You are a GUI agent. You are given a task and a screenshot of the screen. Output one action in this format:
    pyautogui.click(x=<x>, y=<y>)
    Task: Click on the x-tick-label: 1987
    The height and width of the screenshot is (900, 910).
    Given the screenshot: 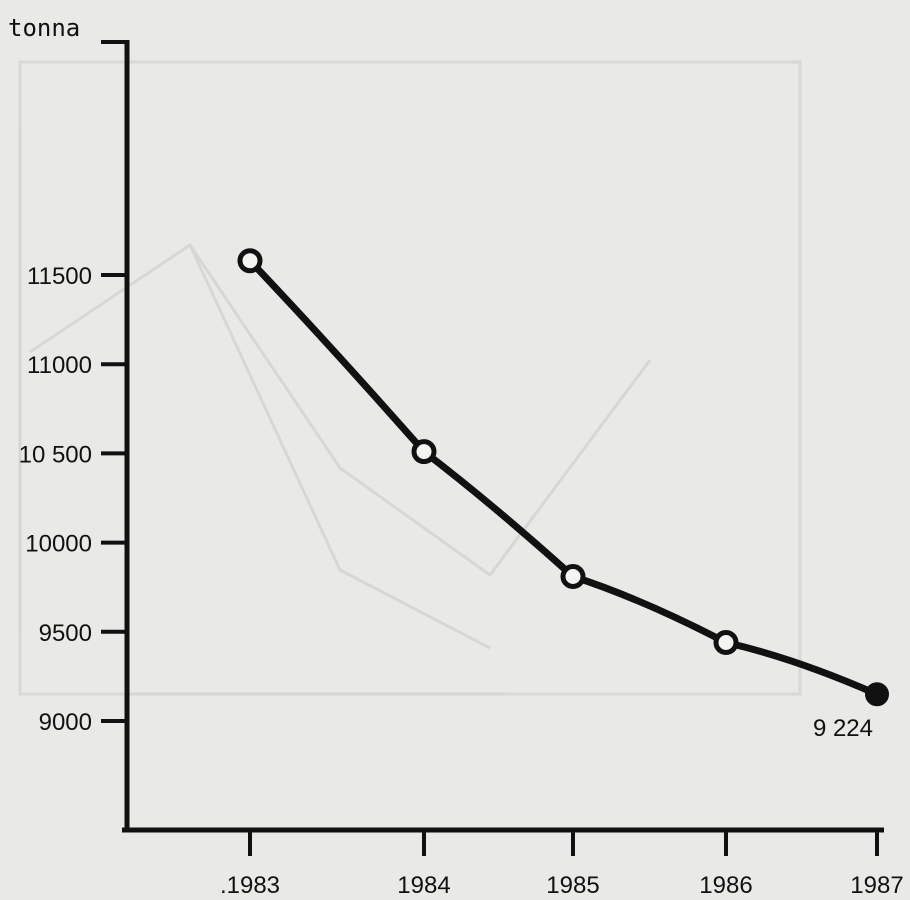 What is the action you would take?
    pyautogui.click(x=876, y=885)
    